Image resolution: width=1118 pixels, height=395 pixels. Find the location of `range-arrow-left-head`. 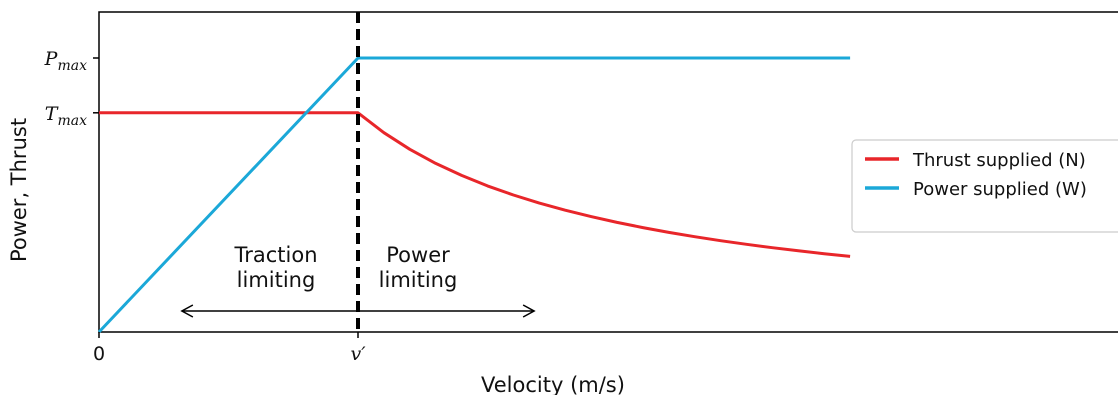

range-arrow-left-head is located at coordinates (187, 311).